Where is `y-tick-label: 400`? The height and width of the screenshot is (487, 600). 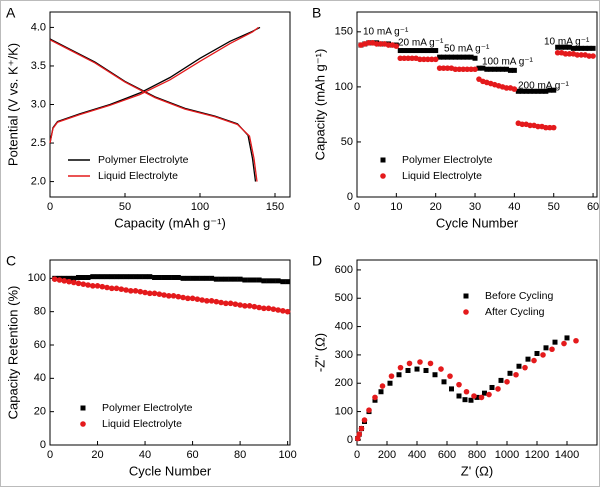 y-tick-label: 400 is located at coordinates (344, 326).